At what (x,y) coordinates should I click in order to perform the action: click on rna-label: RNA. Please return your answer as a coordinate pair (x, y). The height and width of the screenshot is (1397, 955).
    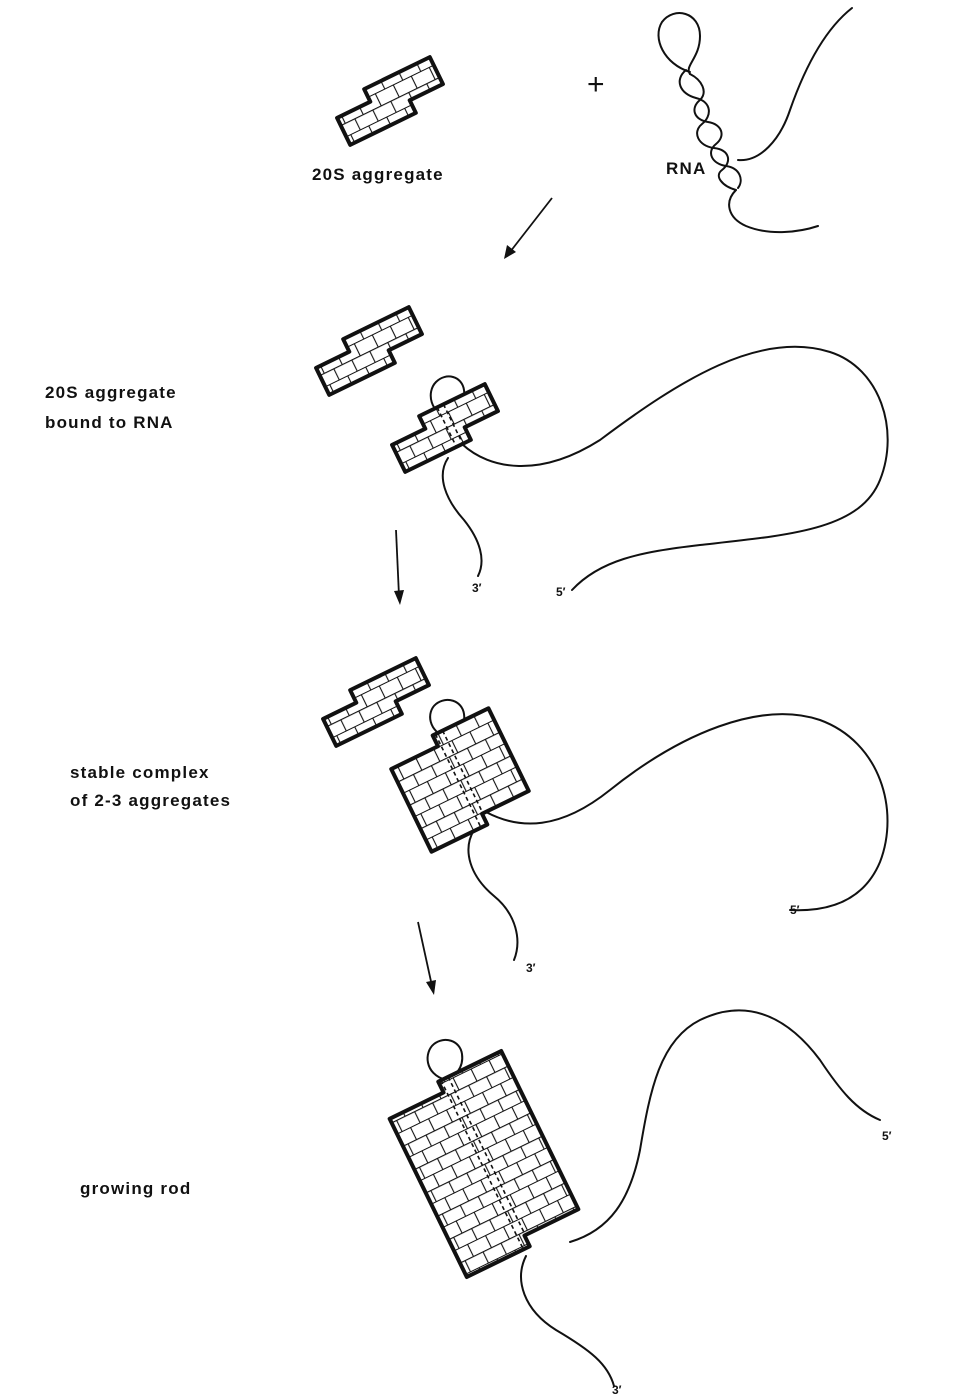
    Looking at the image, I should click on (686, 168).